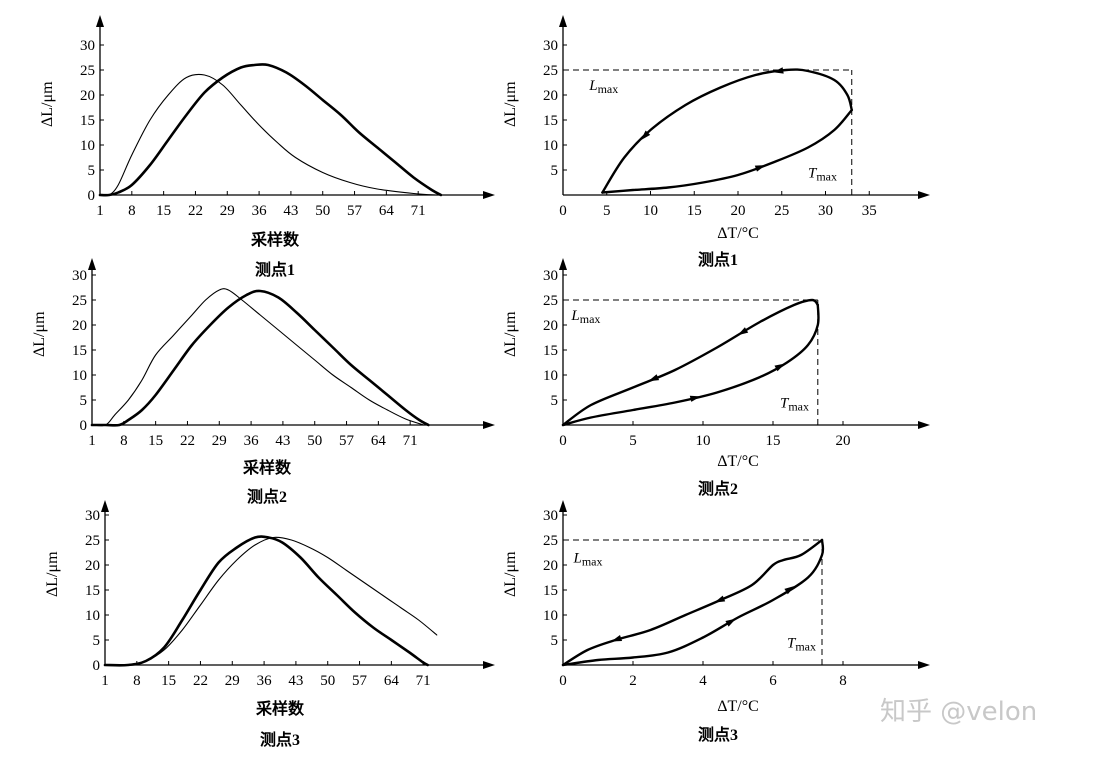 The image size is (1105, 757). What do you see at coordinates (694, 211) in the screenshot?
I see `chart2-x-tick-label: 15` at bounding box center [694, 211].